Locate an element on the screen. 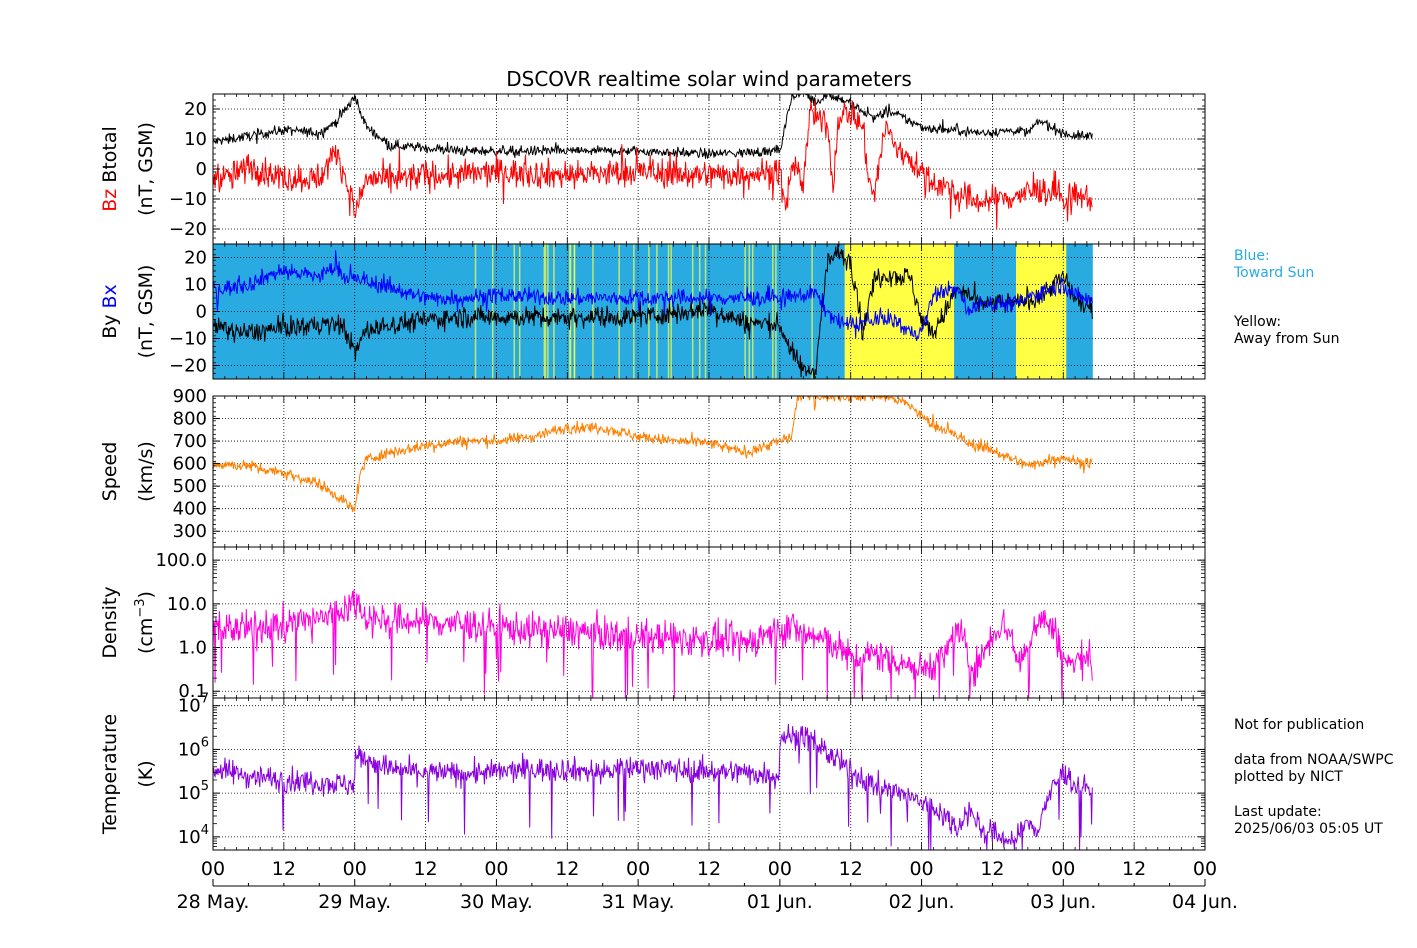  y-tick-label: 800 is located at coordinates (190, 419).